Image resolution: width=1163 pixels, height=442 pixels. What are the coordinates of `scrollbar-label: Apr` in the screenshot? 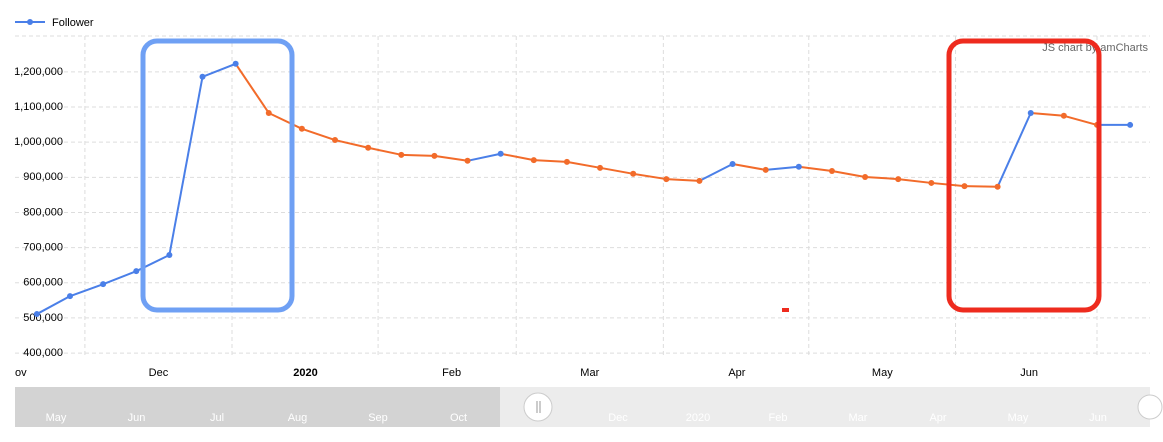 It's located at (937, 418).